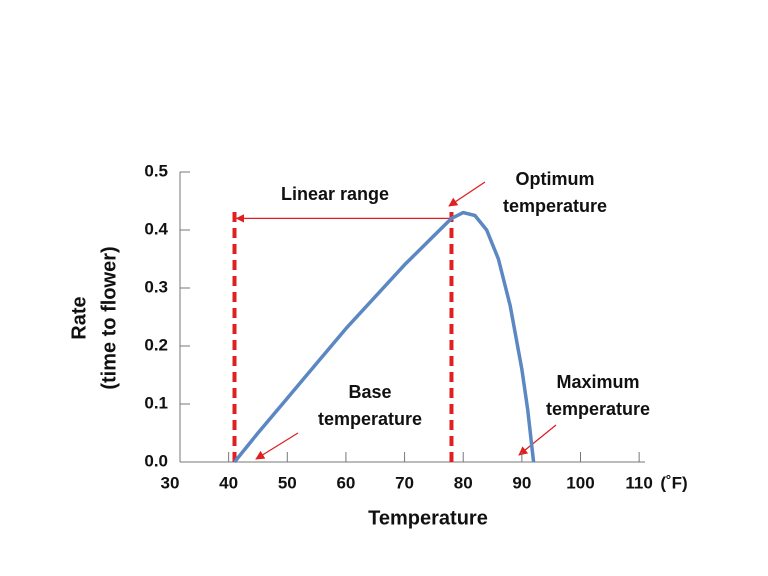 This screenshot has width=768, height=576. I want to click on x-tick-label: 90, so click(521, 482).